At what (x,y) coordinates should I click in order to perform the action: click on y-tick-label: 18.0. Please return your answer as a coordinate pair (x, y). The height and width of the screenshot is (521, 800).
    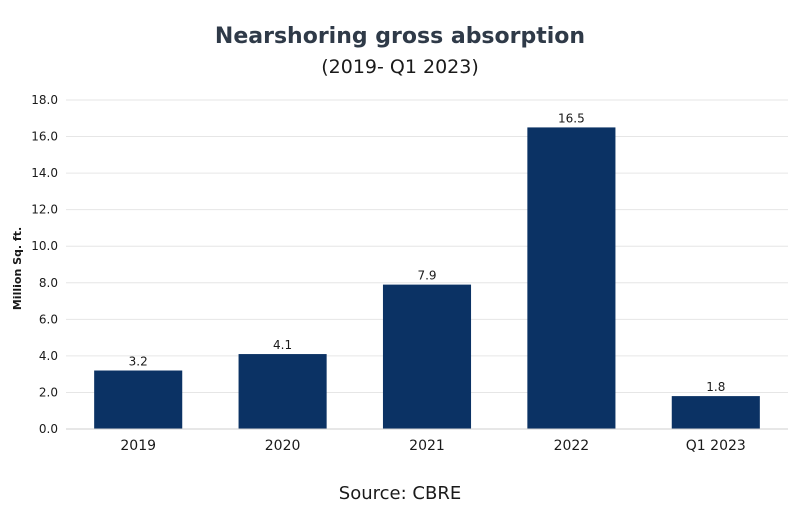
    Looking at the image, I should click on (44, 100).